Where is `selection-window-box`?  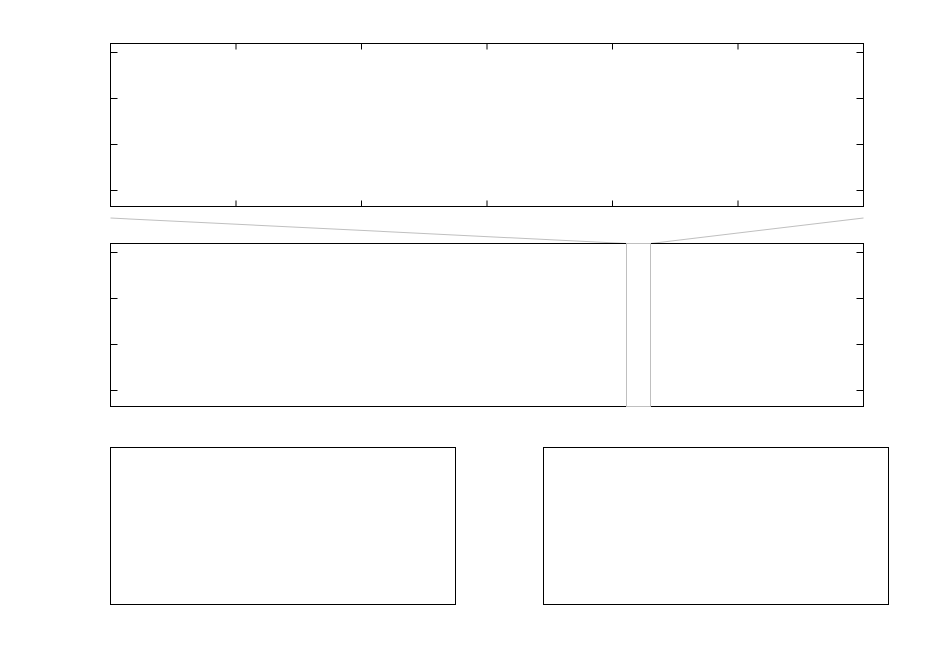 selection-window-box is located at coordinates (638, 325).